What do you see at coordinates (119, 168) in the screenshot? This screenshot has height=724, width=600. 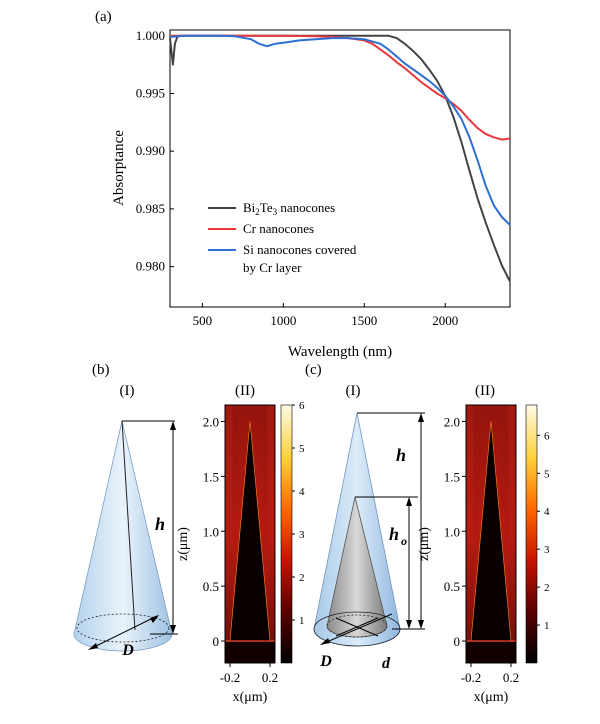 I see `y-axis-label: Absorptance` at bounding box center [119, 168].